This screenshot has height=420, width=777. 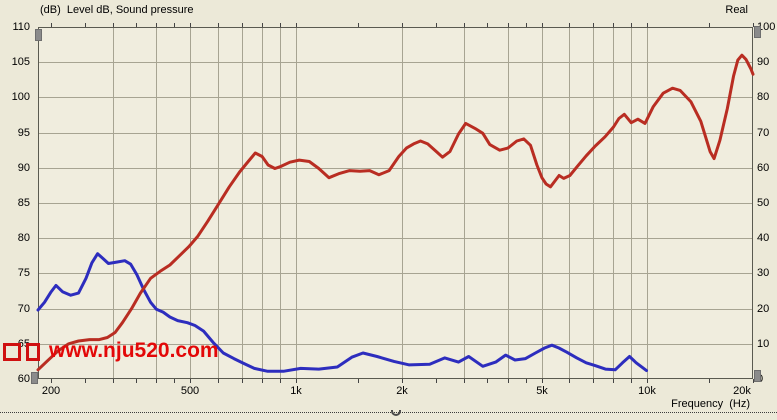 What do you see at coordinates (647, 391) in the screenshot?
I see `x-axis-tick-label: 10k` at bounding box center [647, 391].